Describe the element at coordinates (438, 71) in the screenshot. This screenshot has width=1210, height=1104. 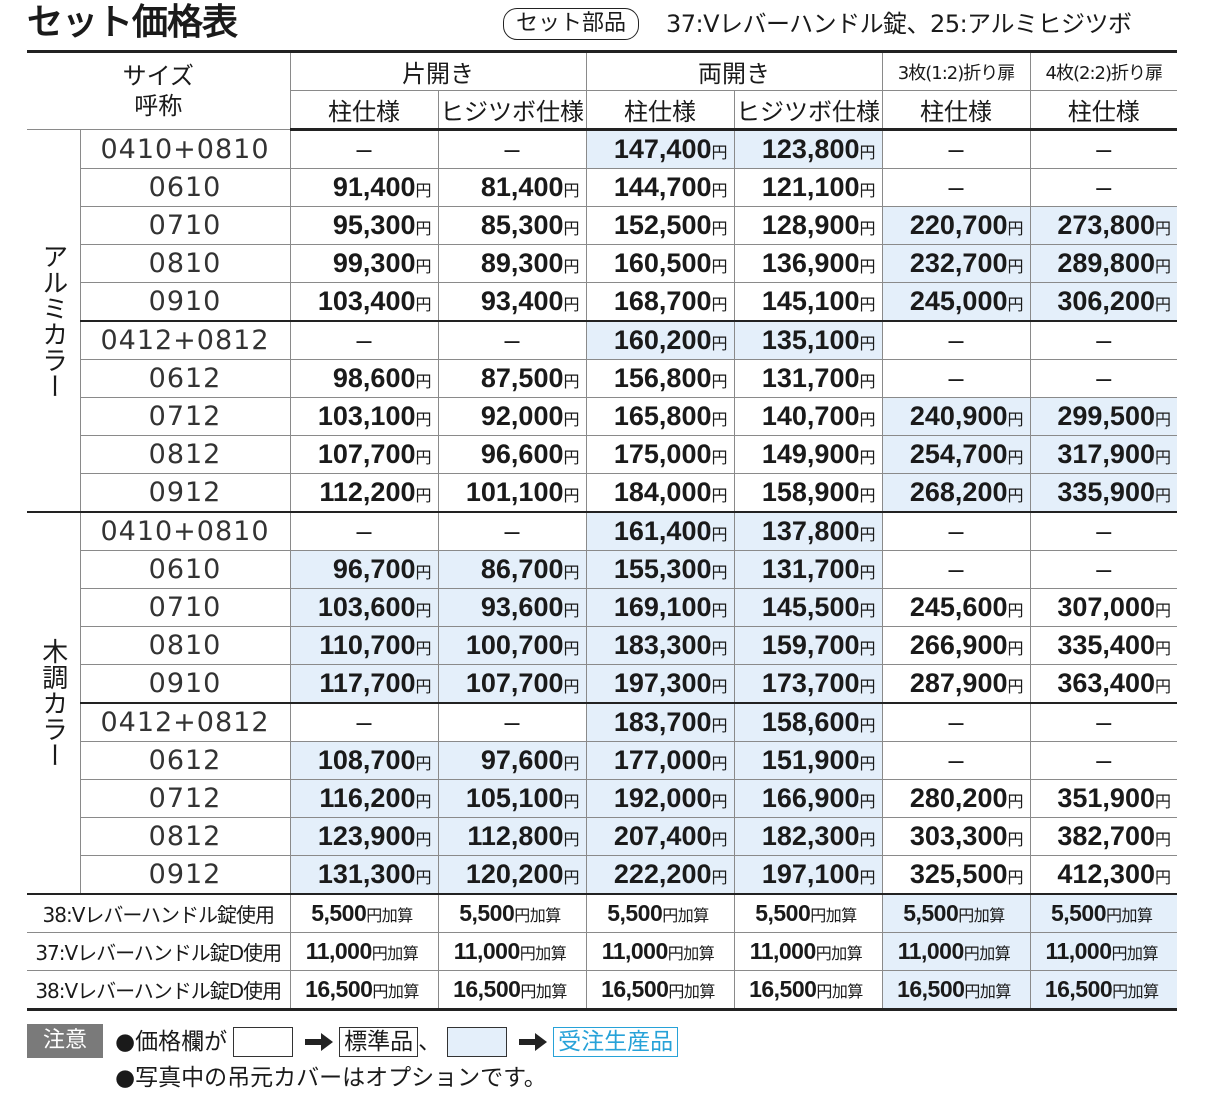
I see `group-header: 片開き` at that location.